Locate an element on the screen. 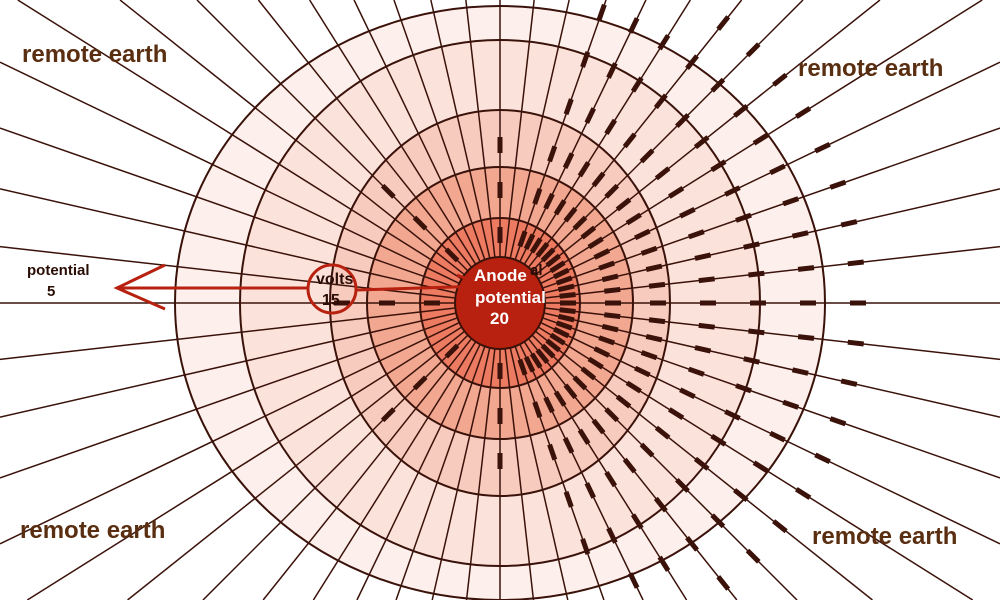  anode-value: 20 is located at coordinates (499, 318).